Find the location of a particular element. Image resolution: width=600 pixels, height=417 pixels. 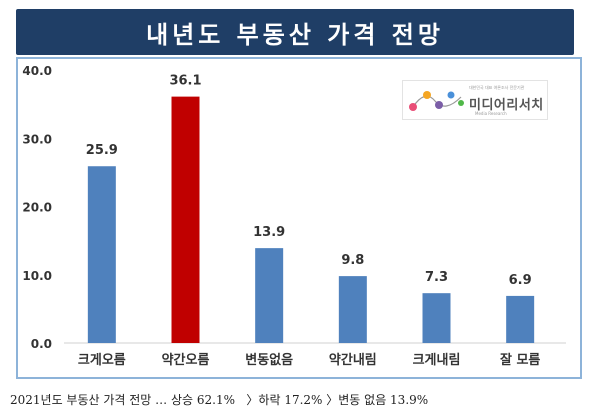

logo-sub: 대한민국 대표 여론조사 전문기관 is located at coordinates (497, 87).